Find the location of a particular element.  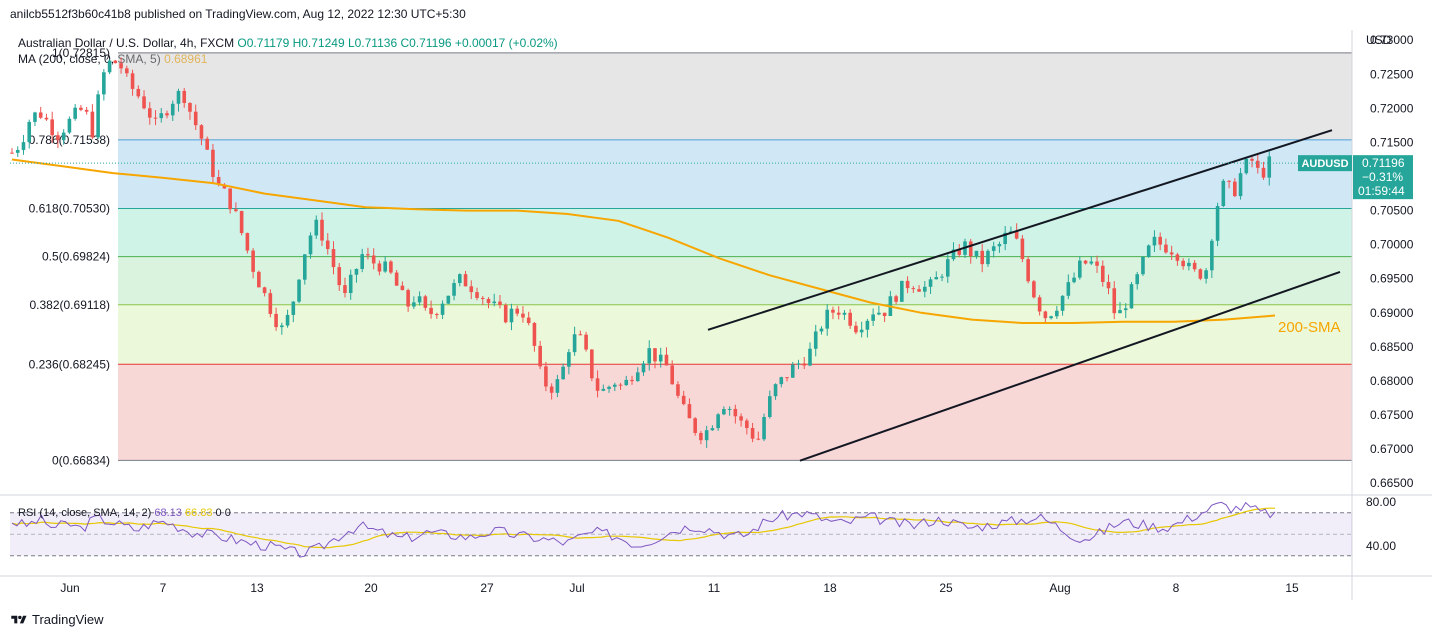

rsi-tick-label: 80.00 is located at coordinates (1381, 502).